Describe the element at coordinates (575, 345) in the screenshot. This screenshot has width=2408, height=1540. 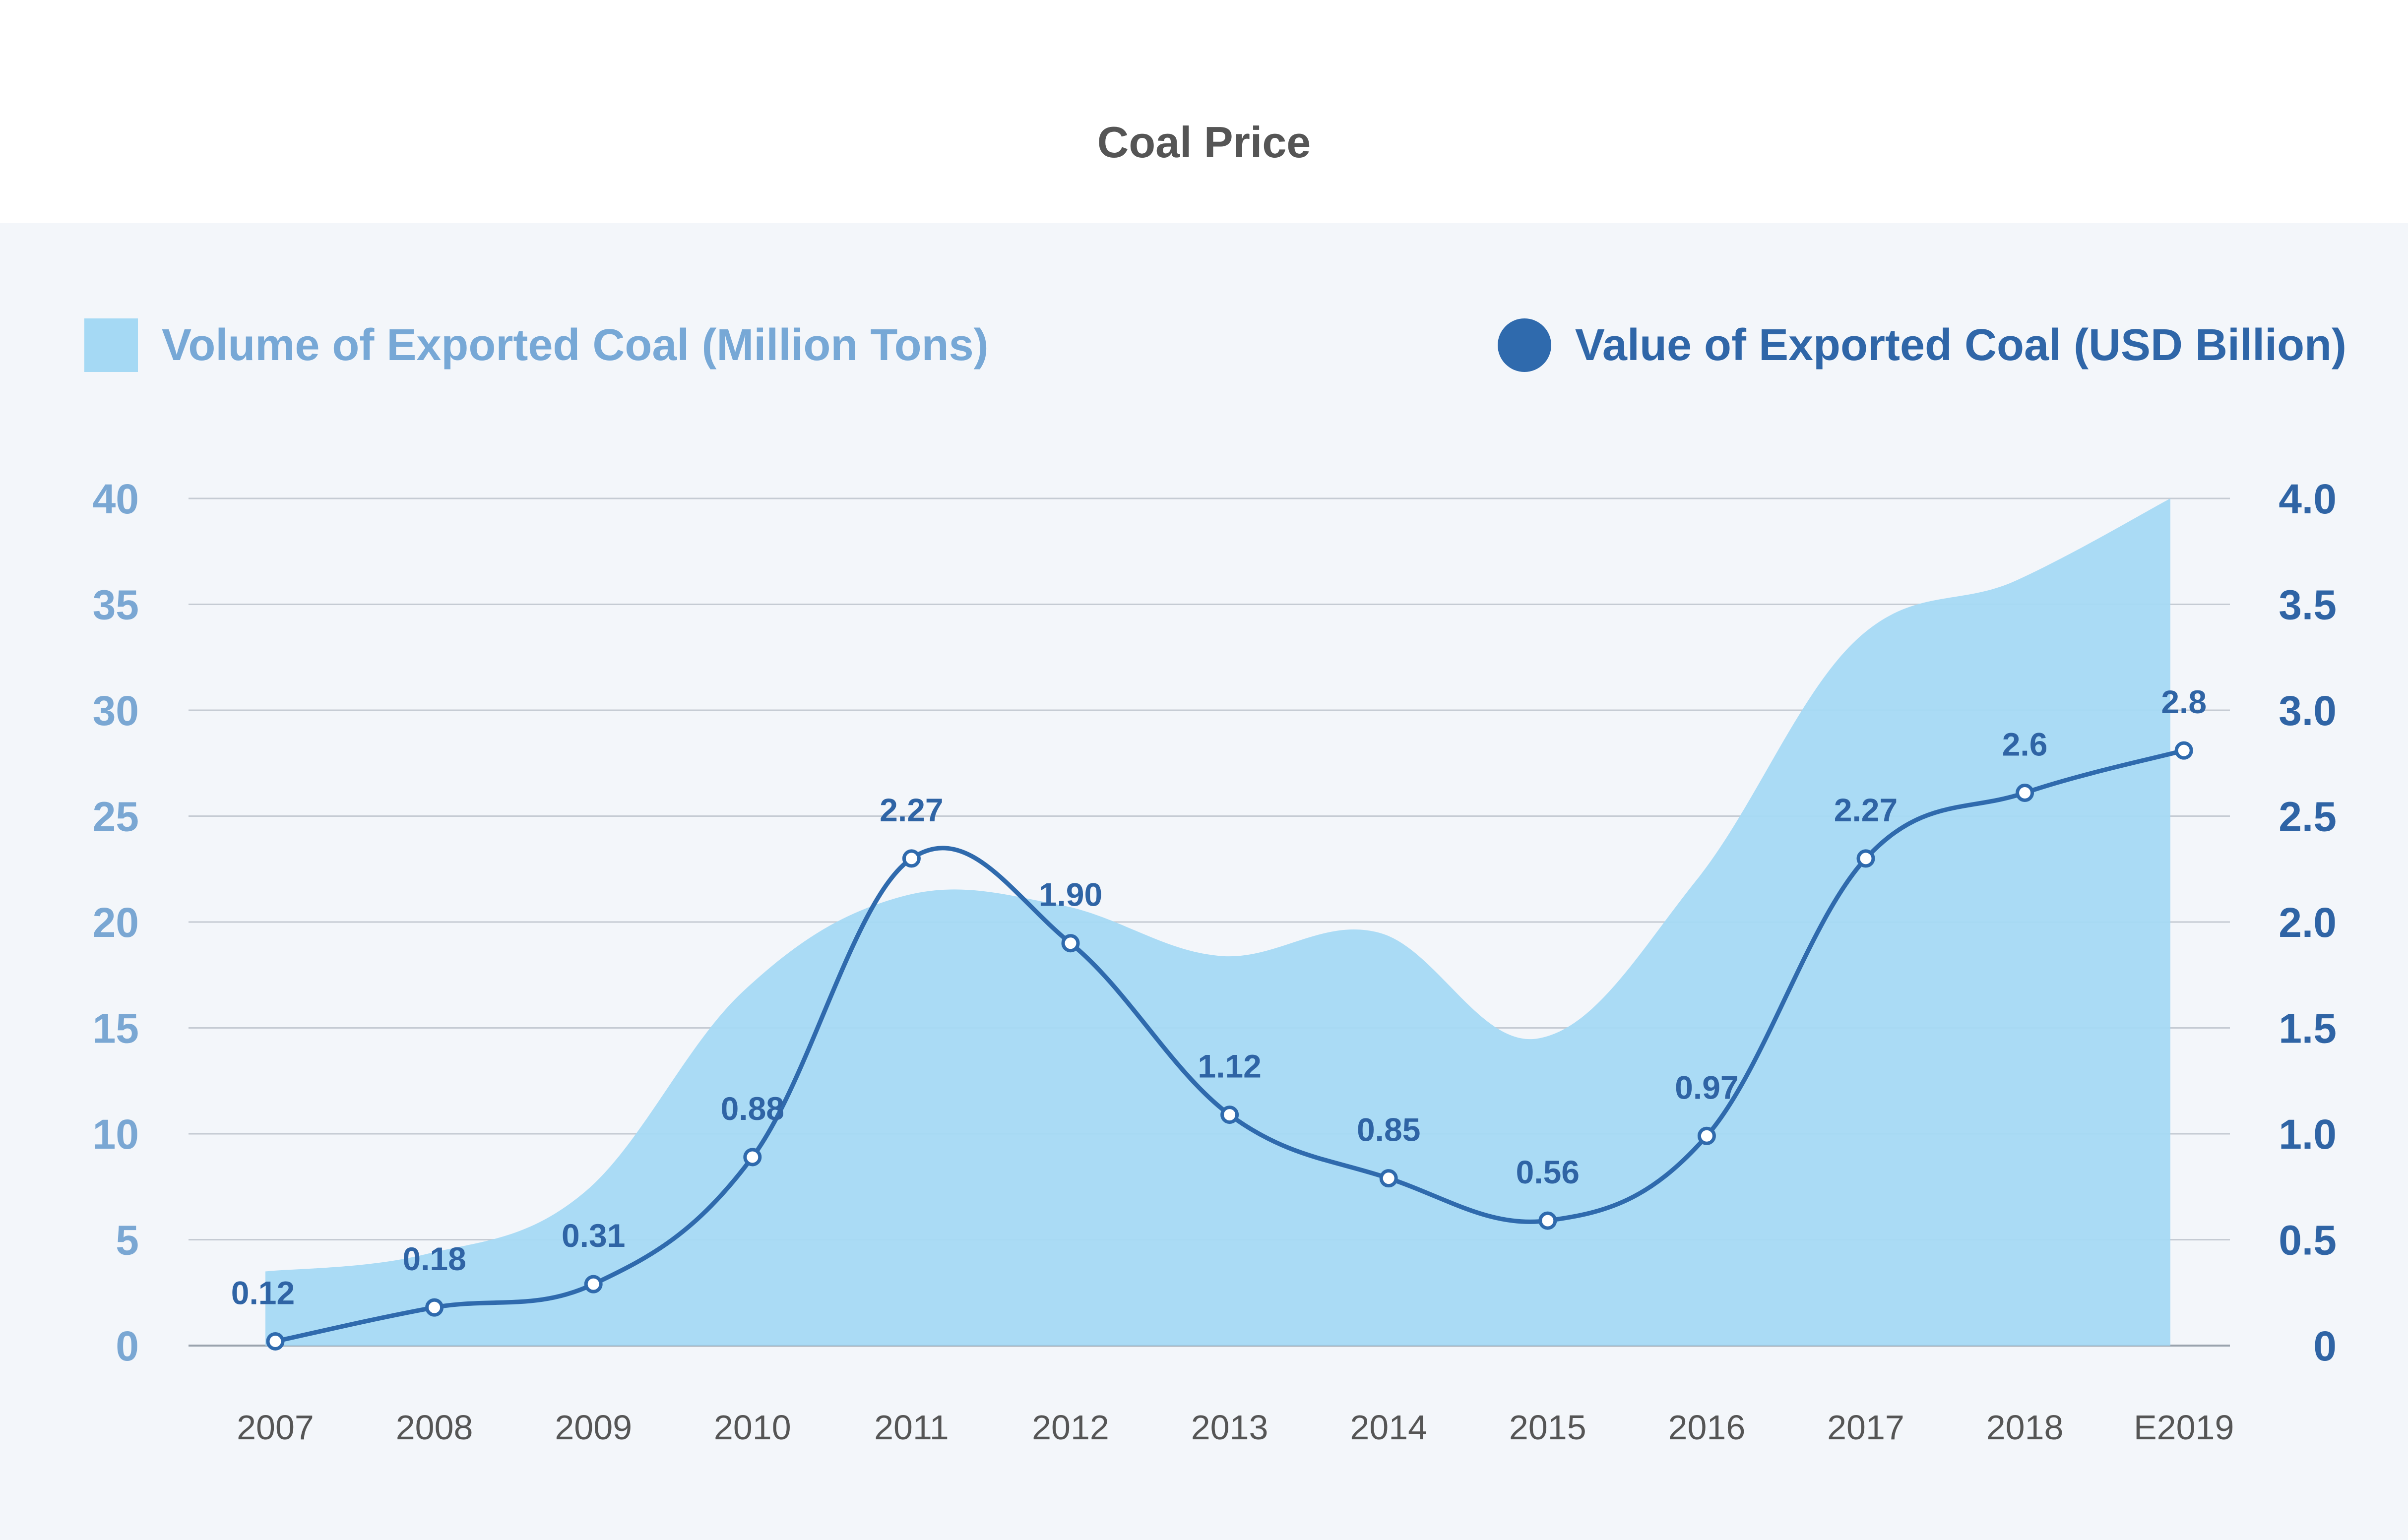
I see `legend-volume-label: Volume of Exported Coal (Million Tons)` at that location.